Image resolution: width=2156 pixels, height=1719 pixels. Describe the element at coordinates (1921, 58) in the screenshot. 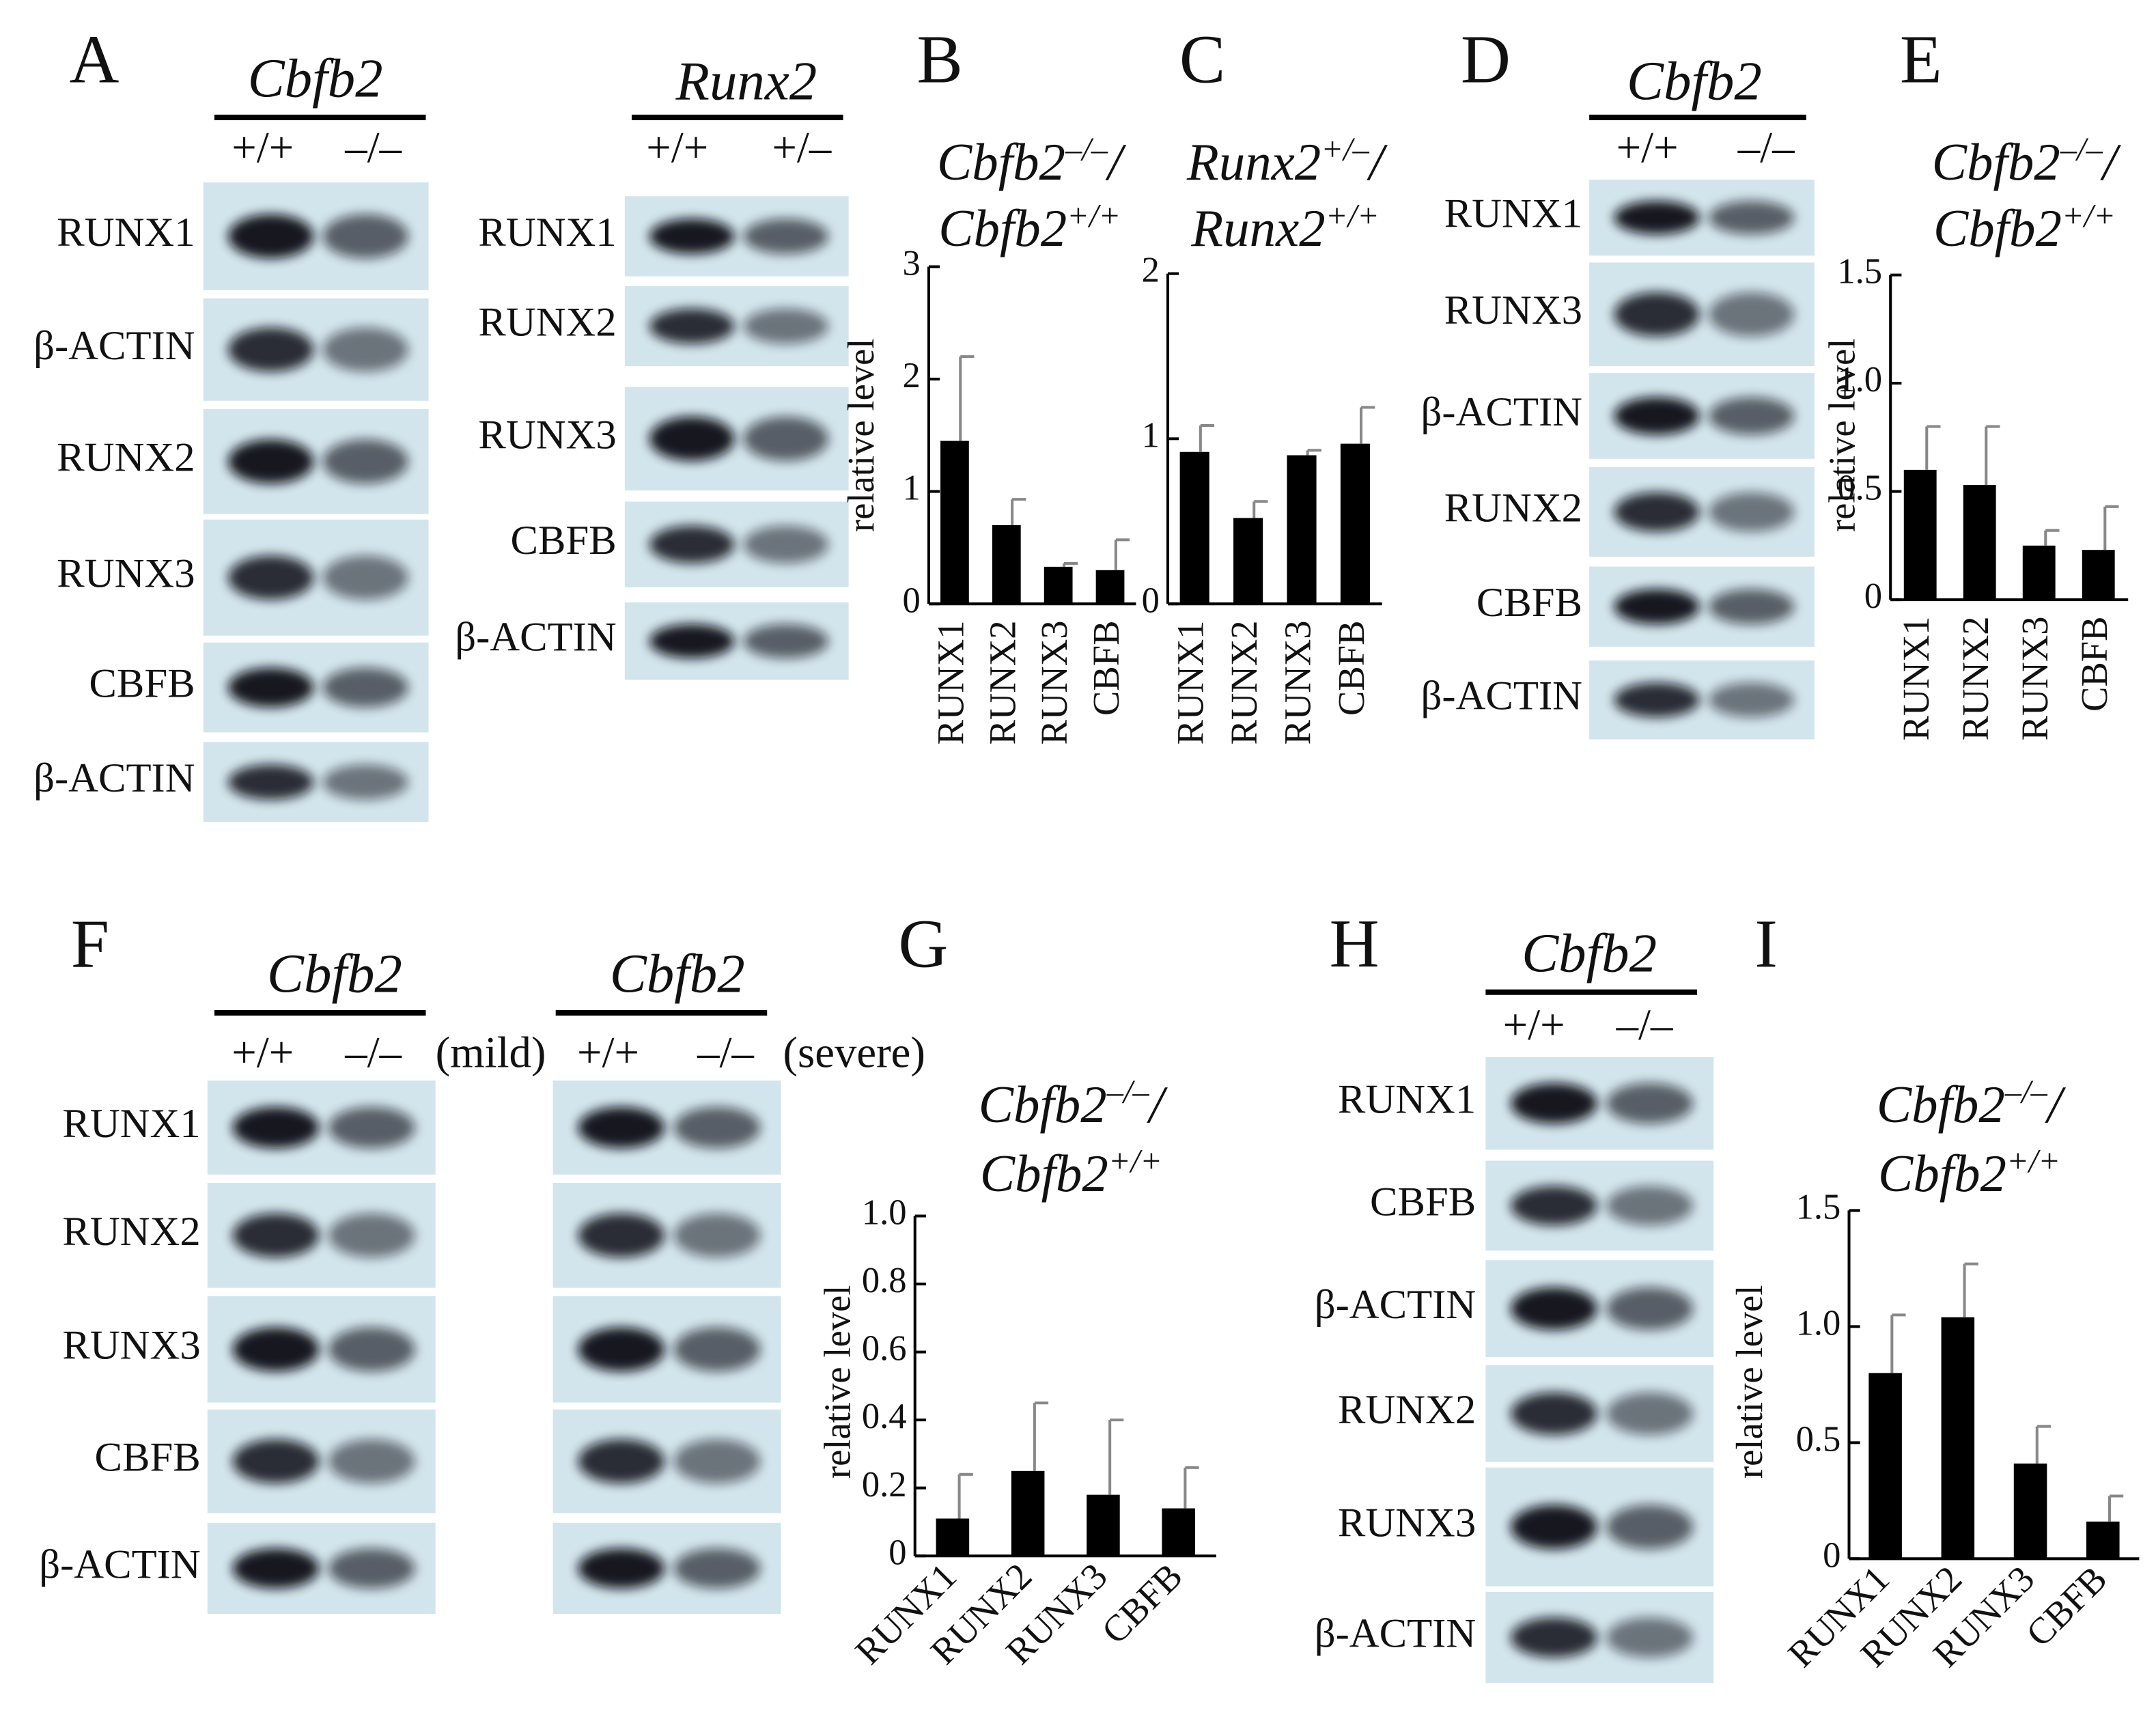

I see `panel-label: E` at that location.